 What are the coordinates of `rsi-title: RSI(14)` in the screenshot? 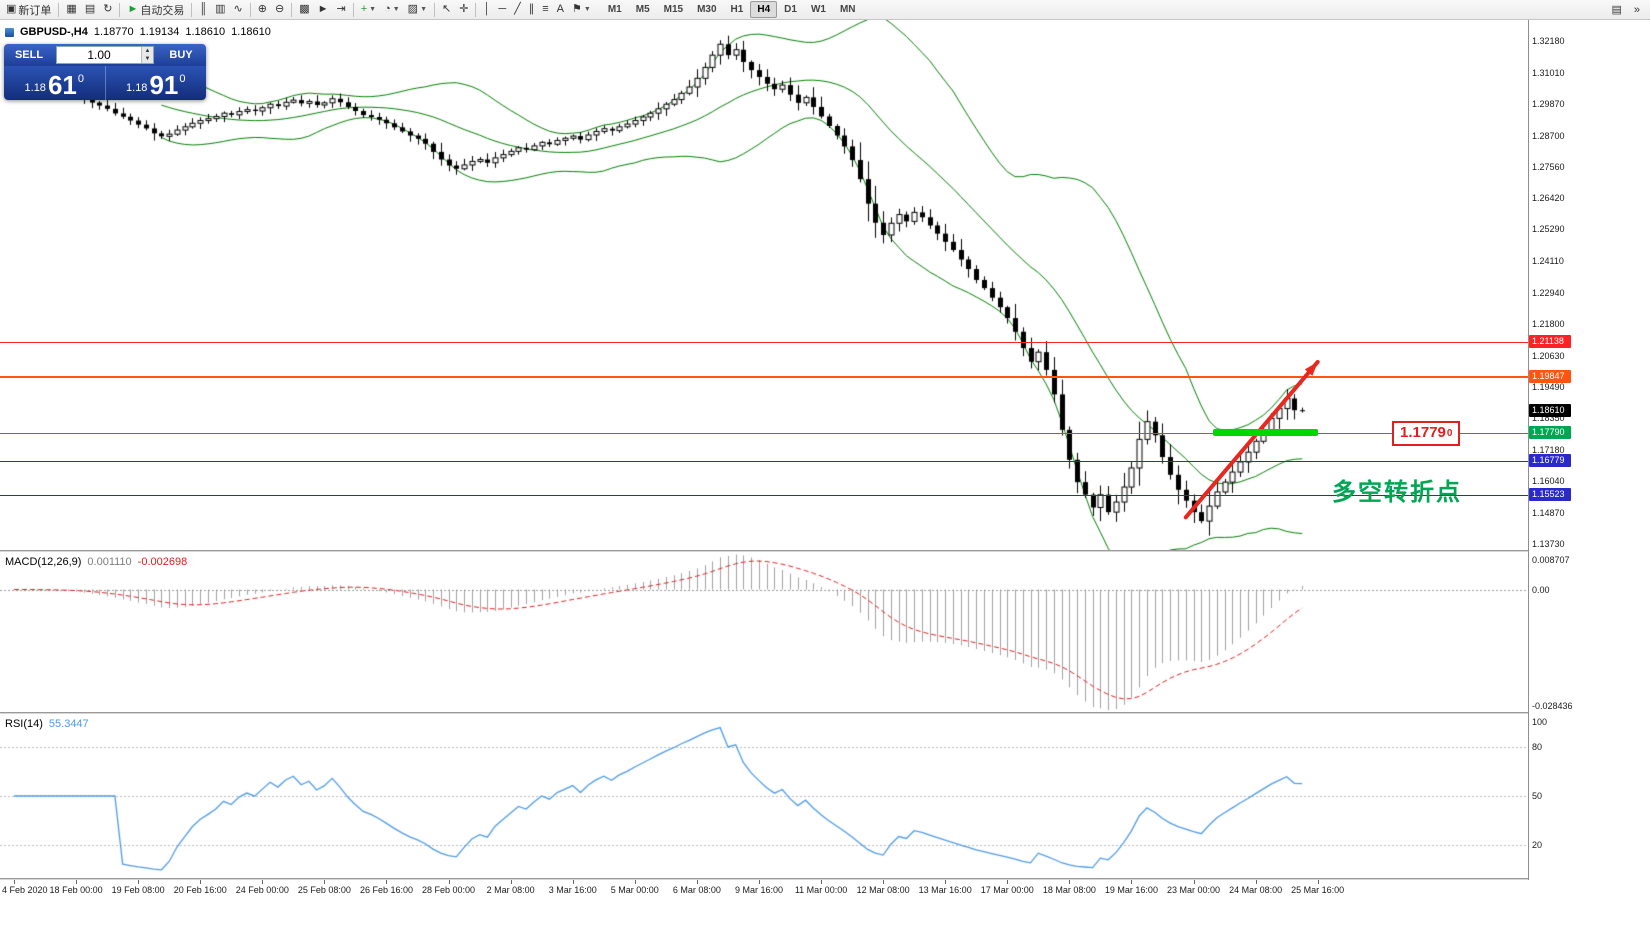 It's located at (24, 724).